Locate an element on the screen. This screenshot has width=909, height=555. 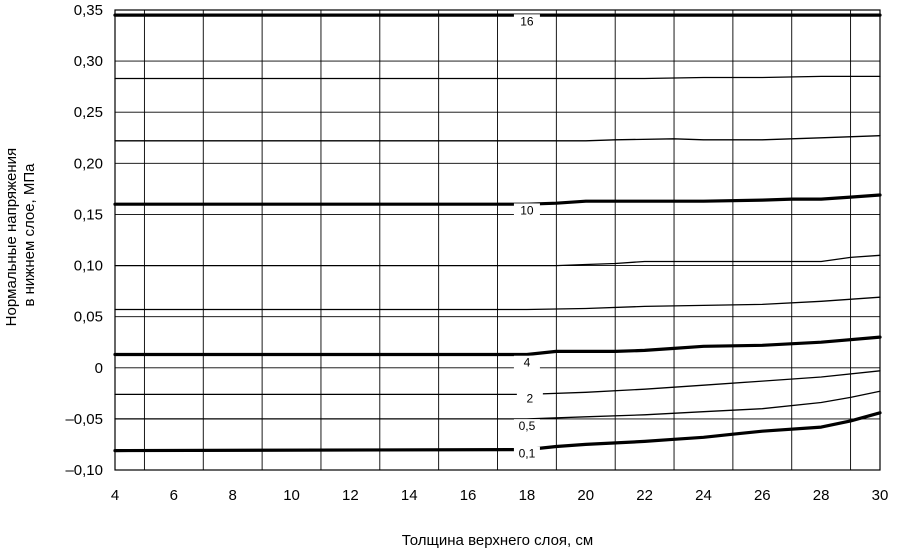
curve-label: 0,1 is located at coordinates (527, 454).